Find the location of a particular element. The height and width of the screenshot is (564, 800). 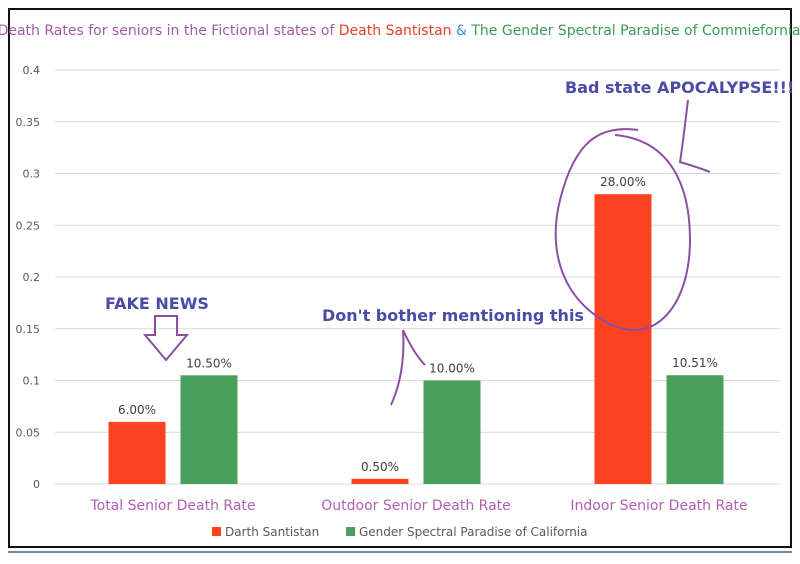

data-label: 28.00% is located at coordinates (623, 182).